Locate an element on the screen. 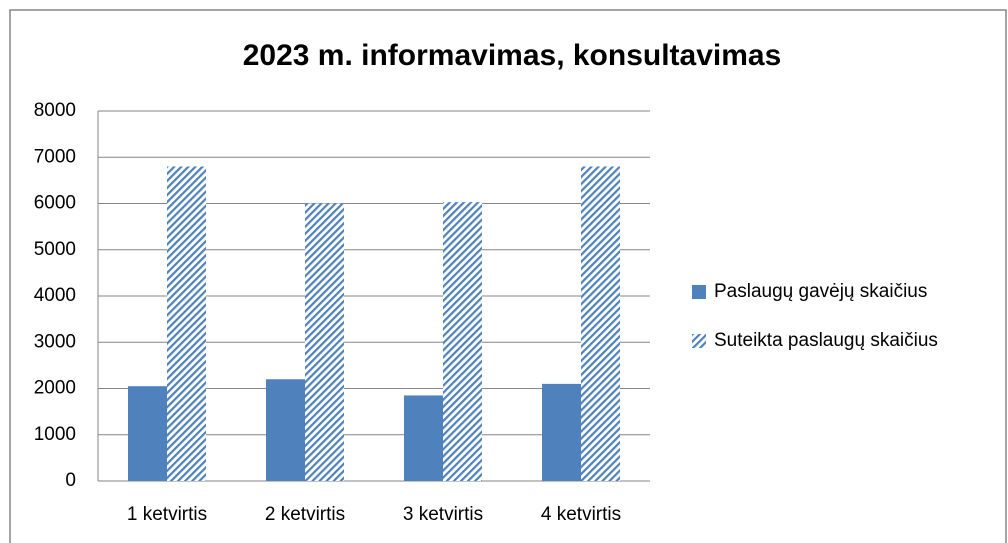  x-tick-label: 2 ketvirtis is located at coordinates (305, 514).